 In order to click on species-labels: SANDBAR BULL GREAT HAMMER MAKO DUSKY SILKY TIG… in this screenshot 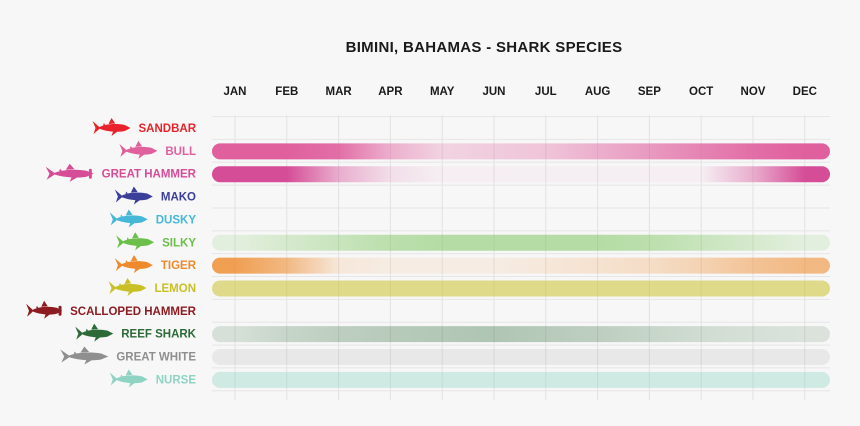, I will do `click(133, 254)`.